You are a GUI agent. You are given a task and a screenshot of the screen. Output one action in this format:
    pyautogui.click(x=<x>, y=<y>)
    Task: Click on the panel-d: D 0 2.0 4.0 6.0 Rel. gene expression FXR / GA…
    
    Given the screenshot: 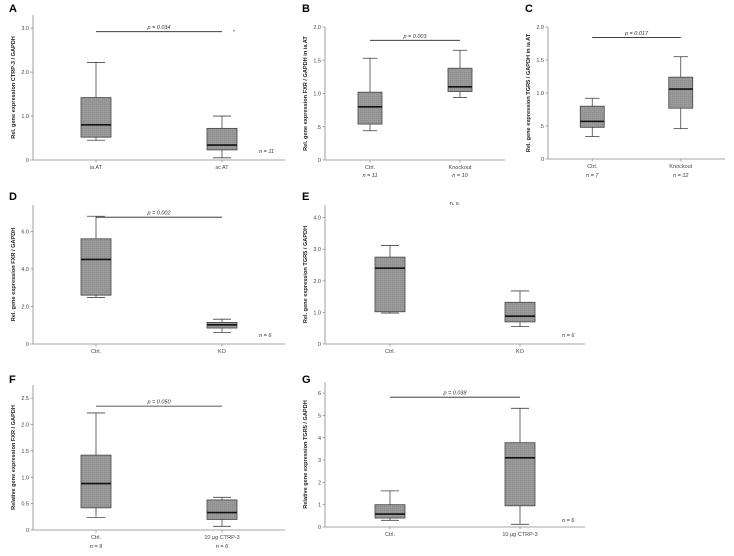 What is the action you would take?
    pyautogui.click(x=147, y=273)
    